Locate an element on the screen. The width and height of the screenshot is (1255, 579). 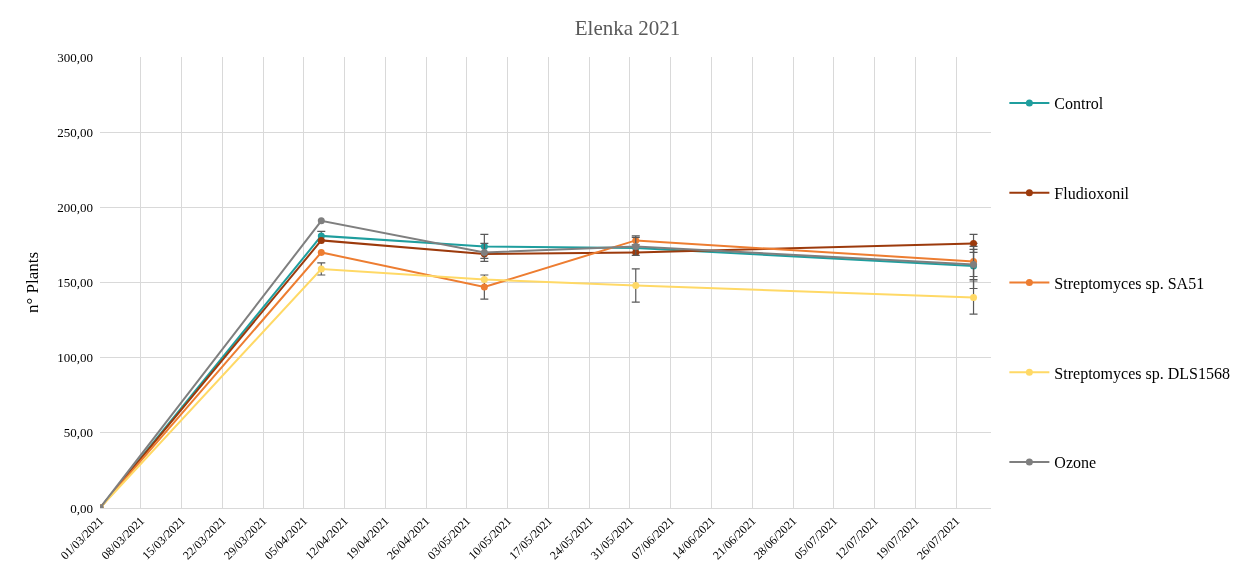
y-tick-label: 50,00 is located at coordinates (78, 433).